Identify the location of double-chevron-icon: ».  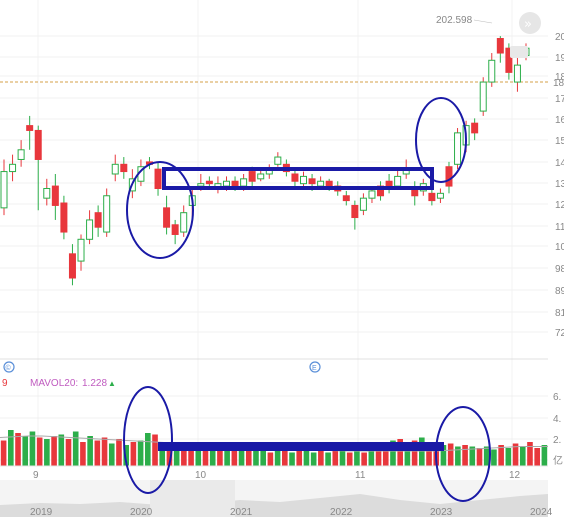
(528, 24).